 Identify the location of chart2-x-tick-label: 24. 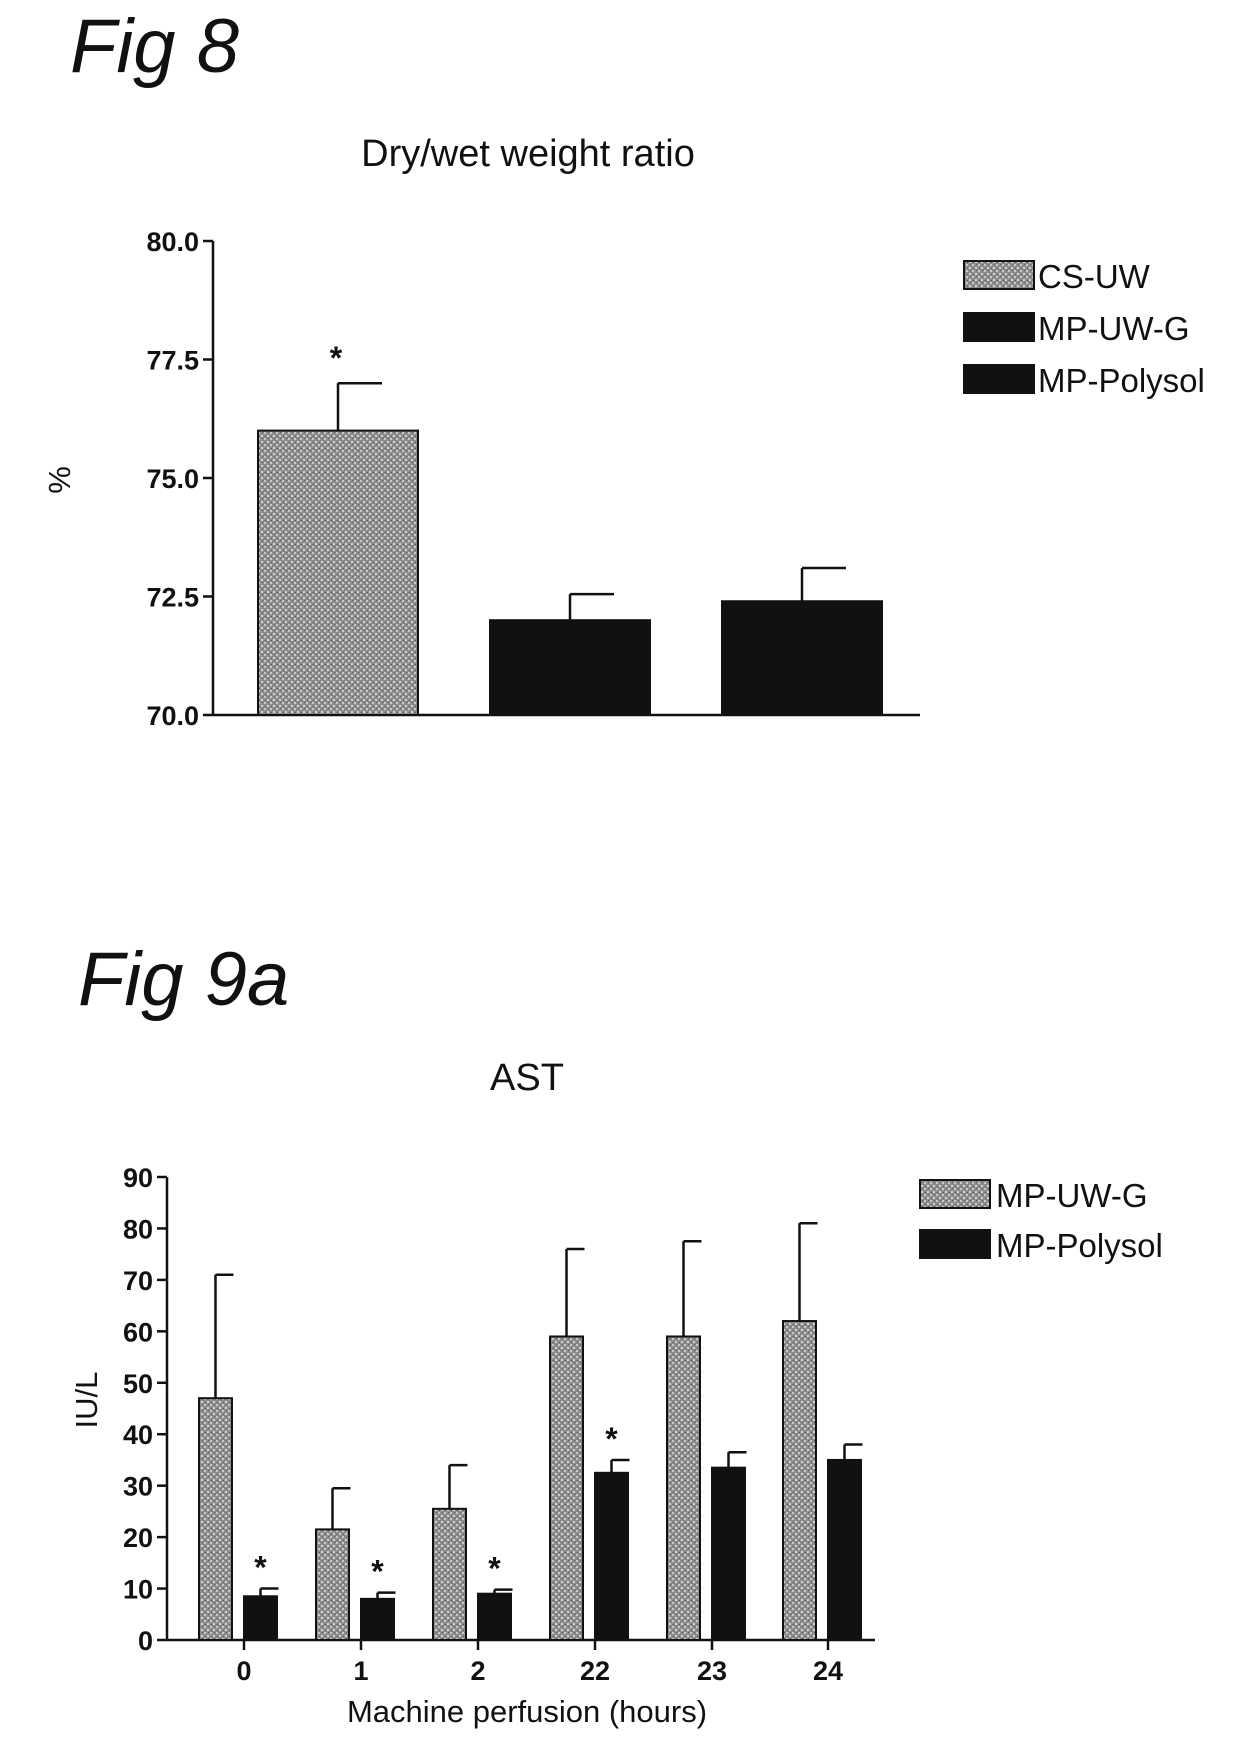
(828, 1671).